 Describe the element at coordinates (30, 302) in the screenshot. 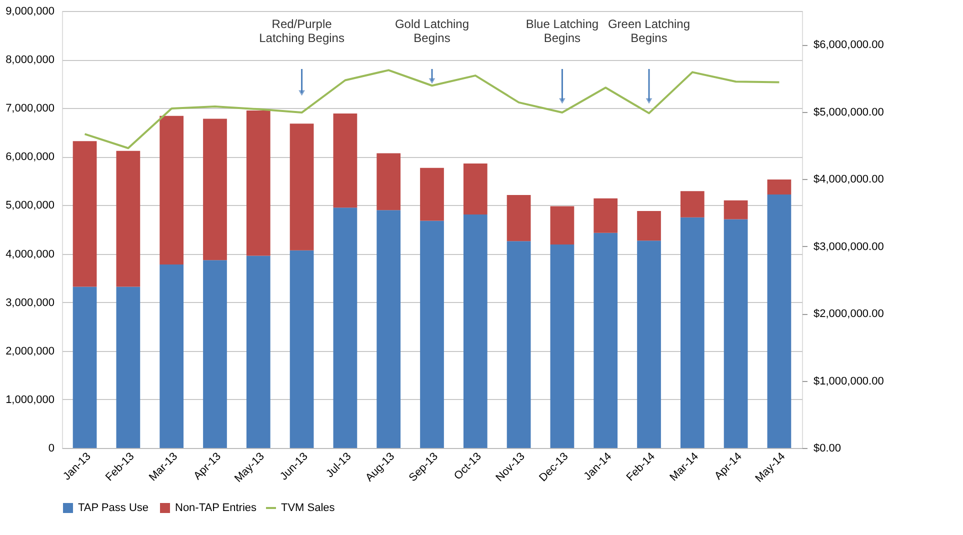

I see `y-tick-label: 3,000,000` at that location.